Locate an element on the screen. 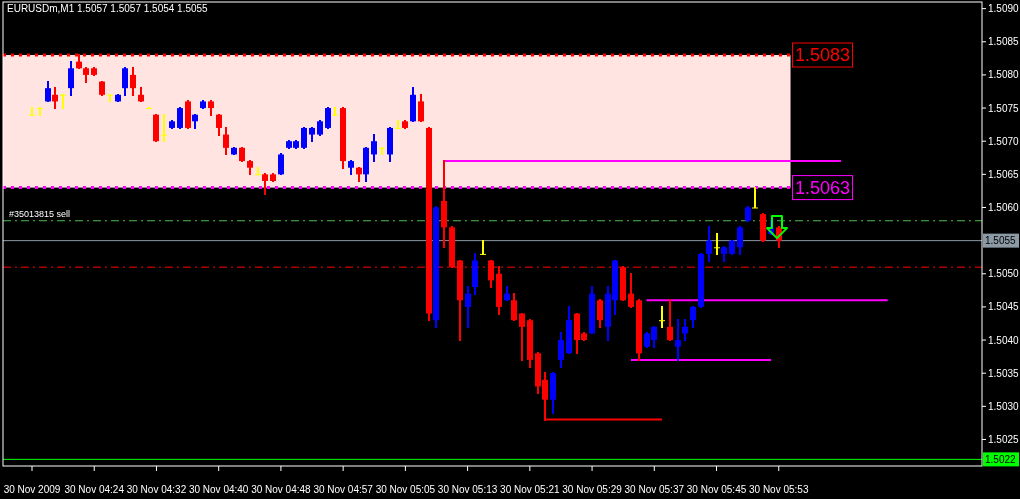 The height and width of the screenshot is (499, 1020). x-tick-label: 30 Nov 05:05 is located at coordinates (405, 489).